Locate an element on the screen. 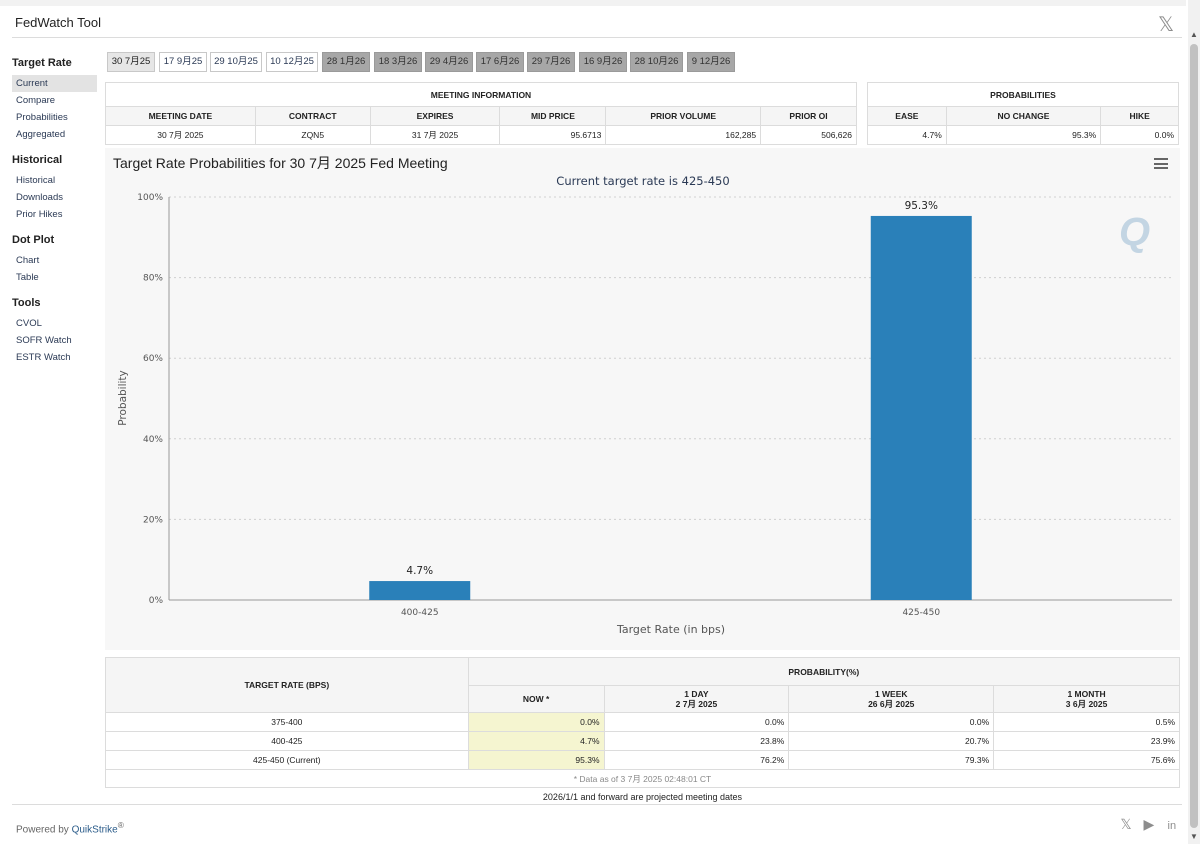 The height and width of the screenshot is (844, 1200). sidebar-item-chart: Chart is located at coordinates (28, 260).